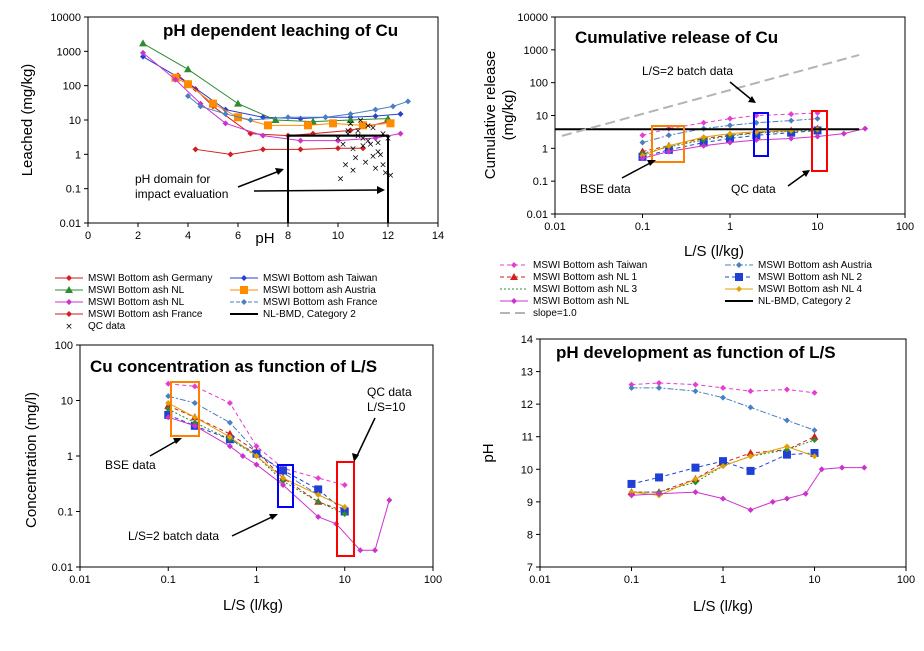  Describe the element at coordinates (753, 189) in the screenshot. I see `annotation-qc-data: QC data` at that location.